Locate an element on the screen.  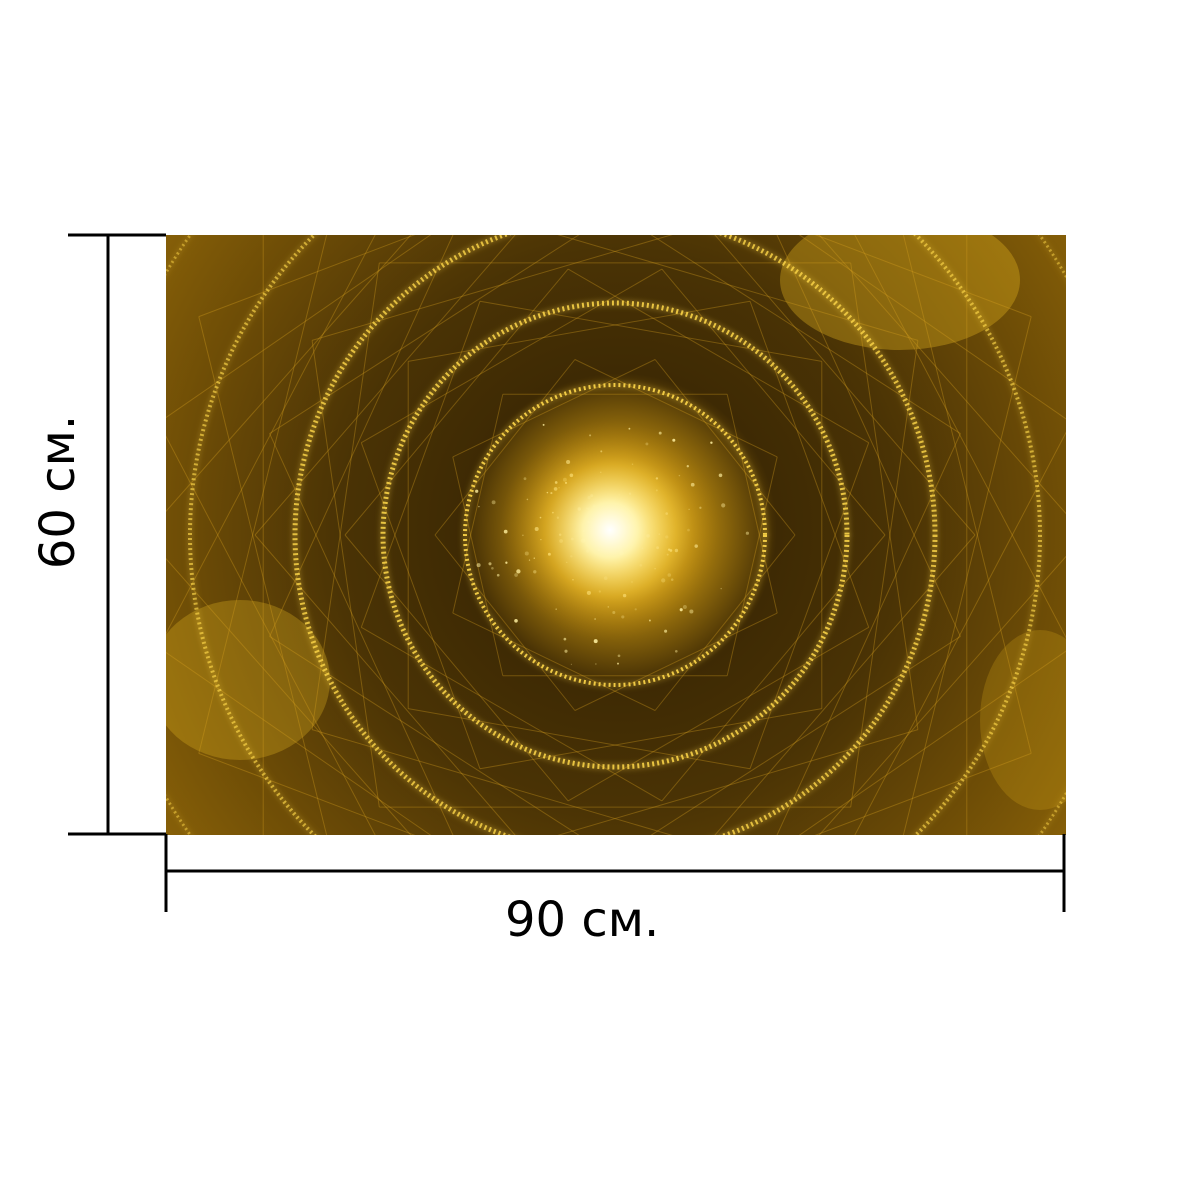
height-label: 60 см. is located at coordinates (58, 492).